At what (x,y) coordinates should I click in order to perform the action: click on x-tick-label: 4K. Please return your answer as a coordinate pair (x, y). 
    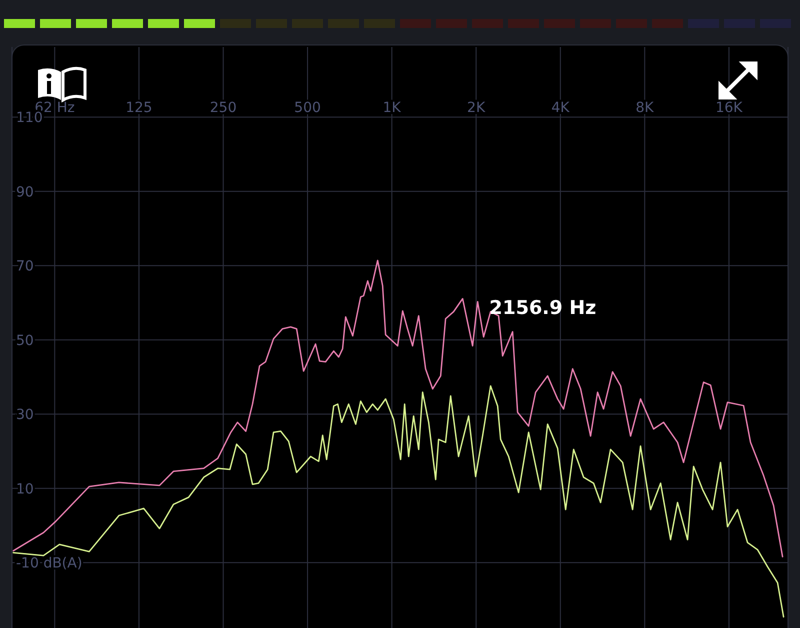
    Looking at the image, I should click on (560, 108).